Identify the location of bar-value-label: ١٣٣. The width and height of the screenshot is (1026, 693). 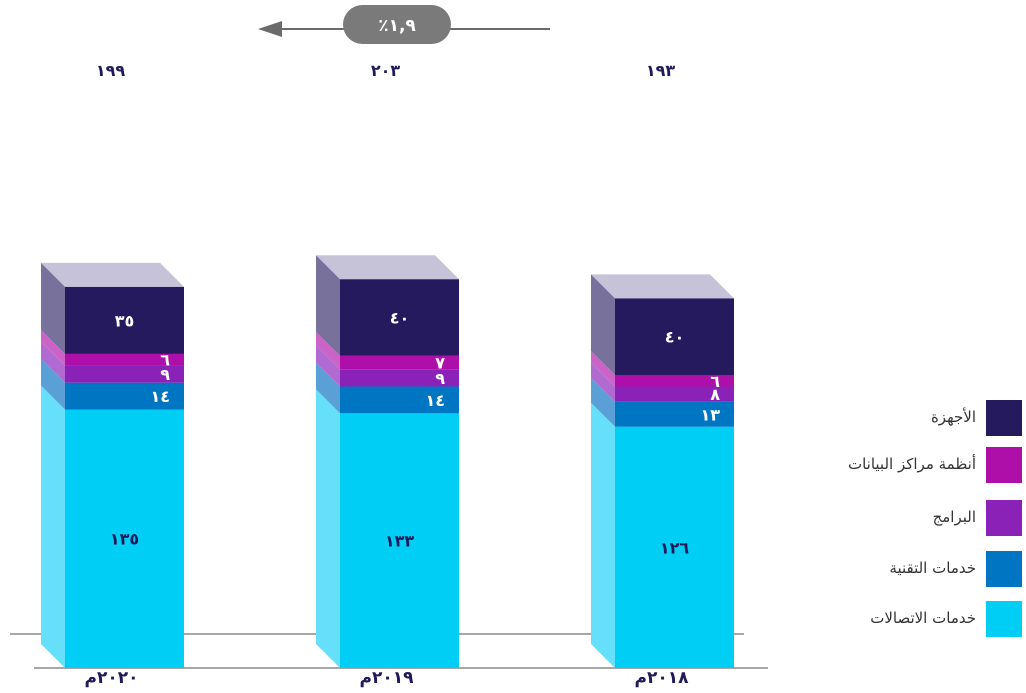
(400, 541).